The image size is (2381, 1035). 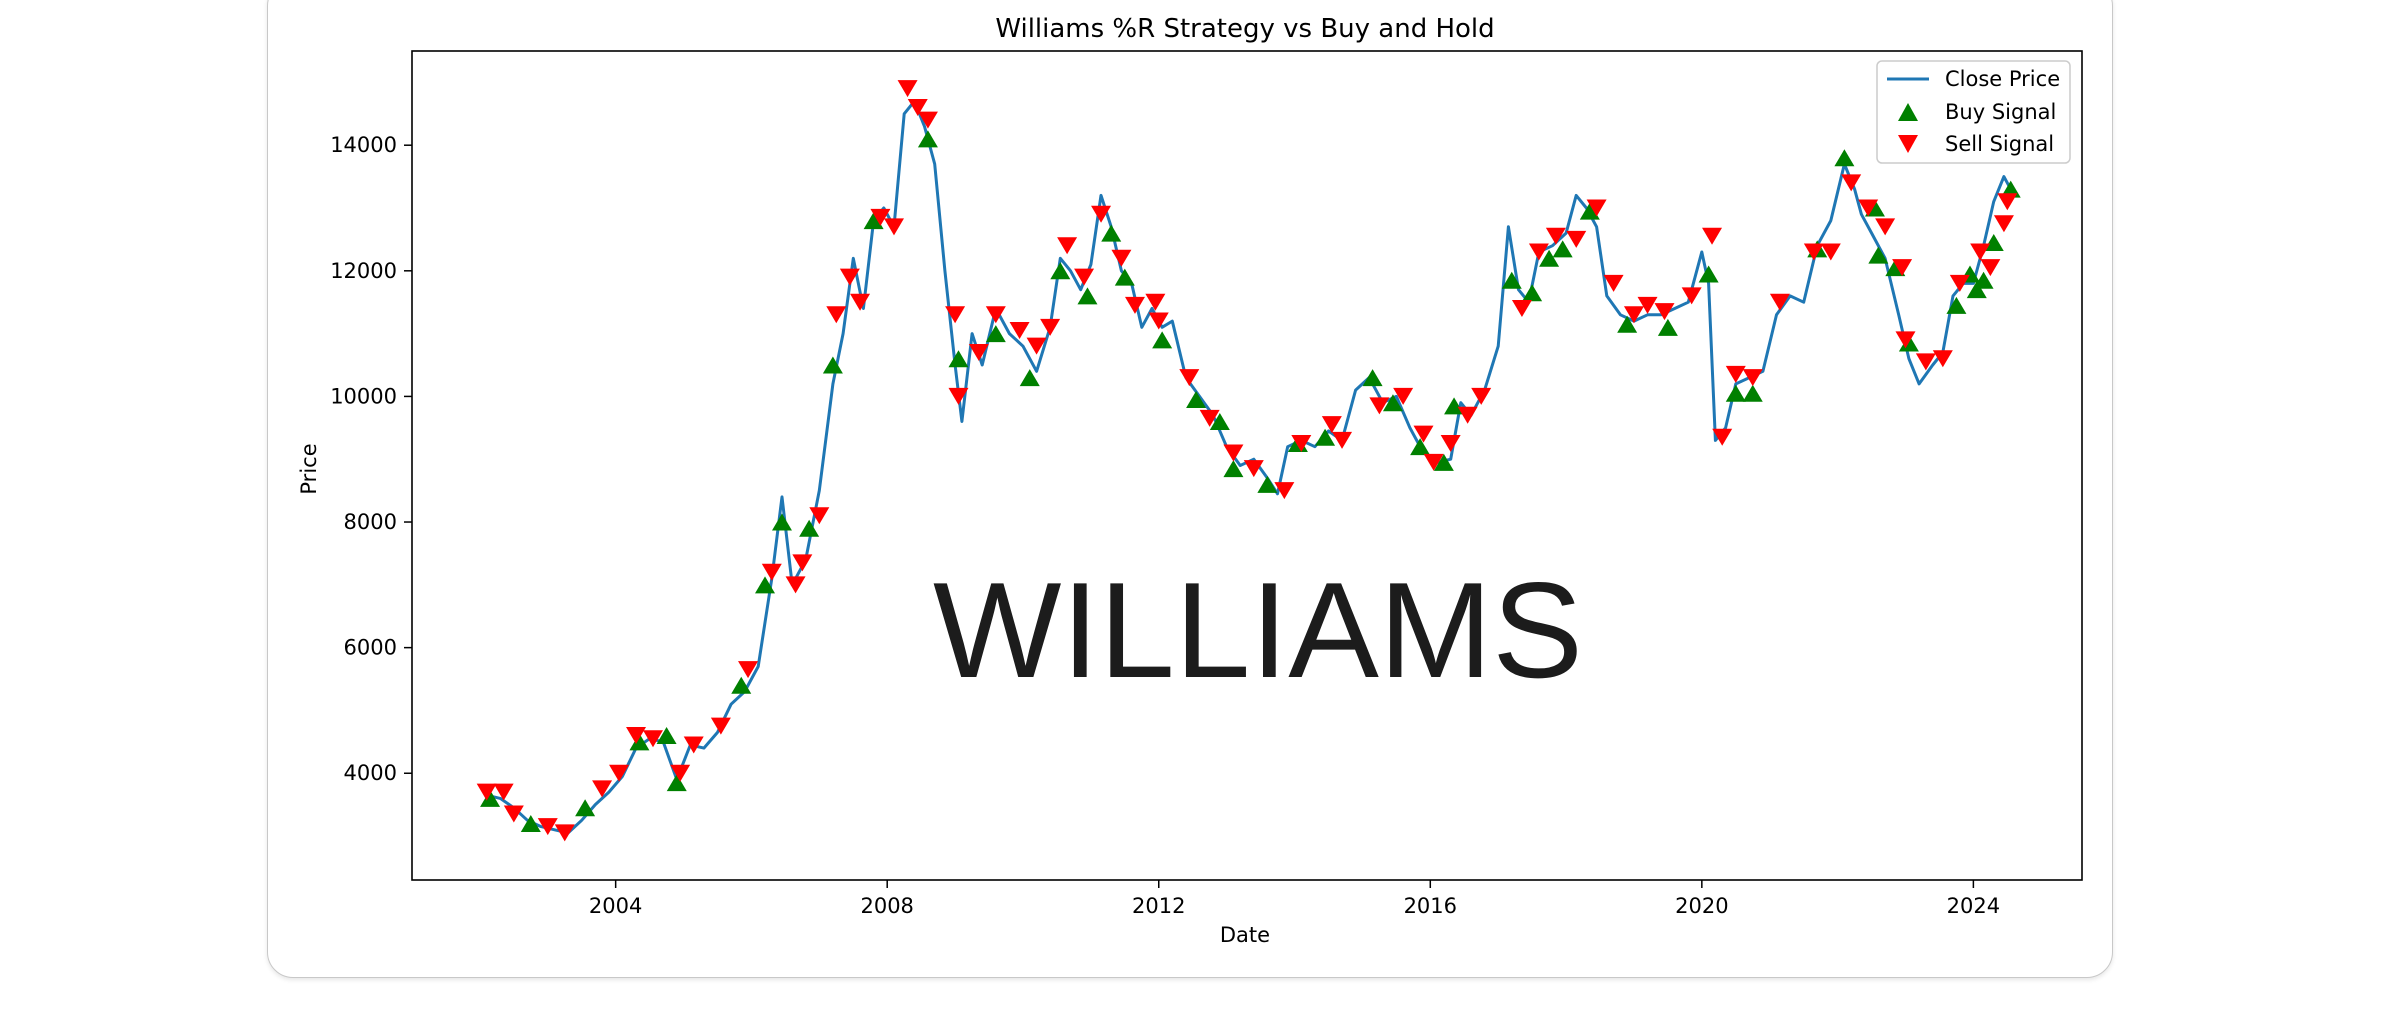 What do you see at coordinates (2002, 79) in the screenshot?
I see `legend-label: Close Price` at bounding box center [2002, 79].